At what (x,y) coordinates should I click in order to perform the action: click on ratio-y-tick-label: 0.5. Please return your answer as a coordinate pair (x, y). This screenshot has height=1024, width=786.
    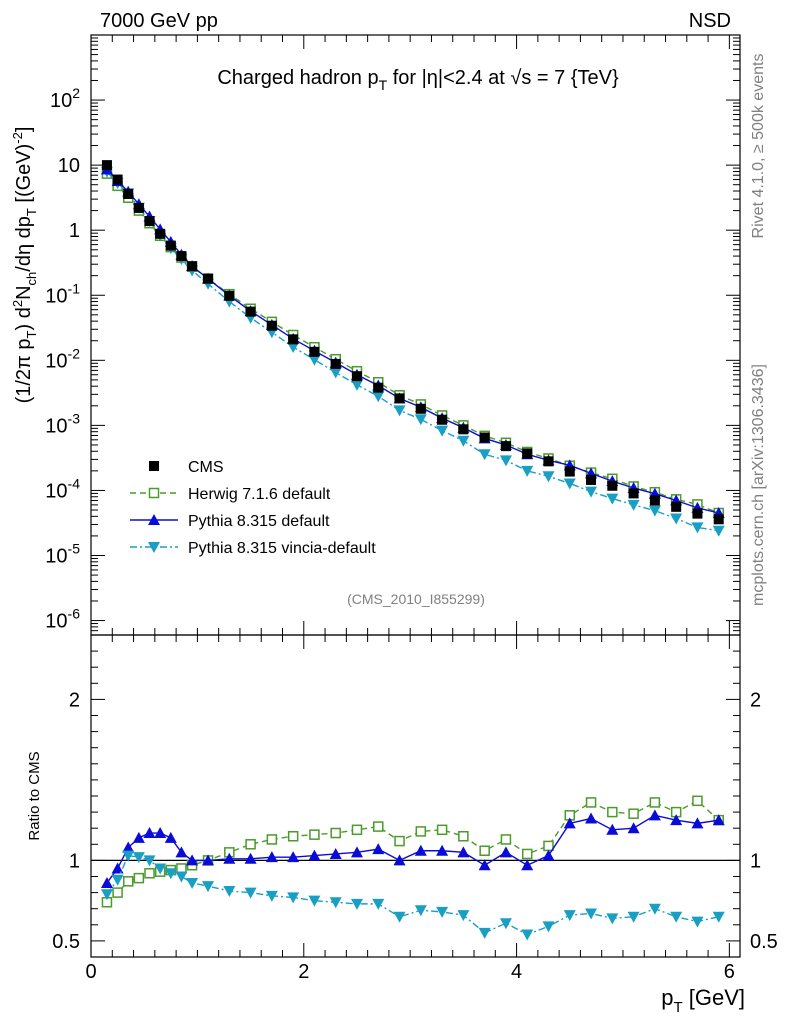
    Looking at the image, I should click on (66, 942).